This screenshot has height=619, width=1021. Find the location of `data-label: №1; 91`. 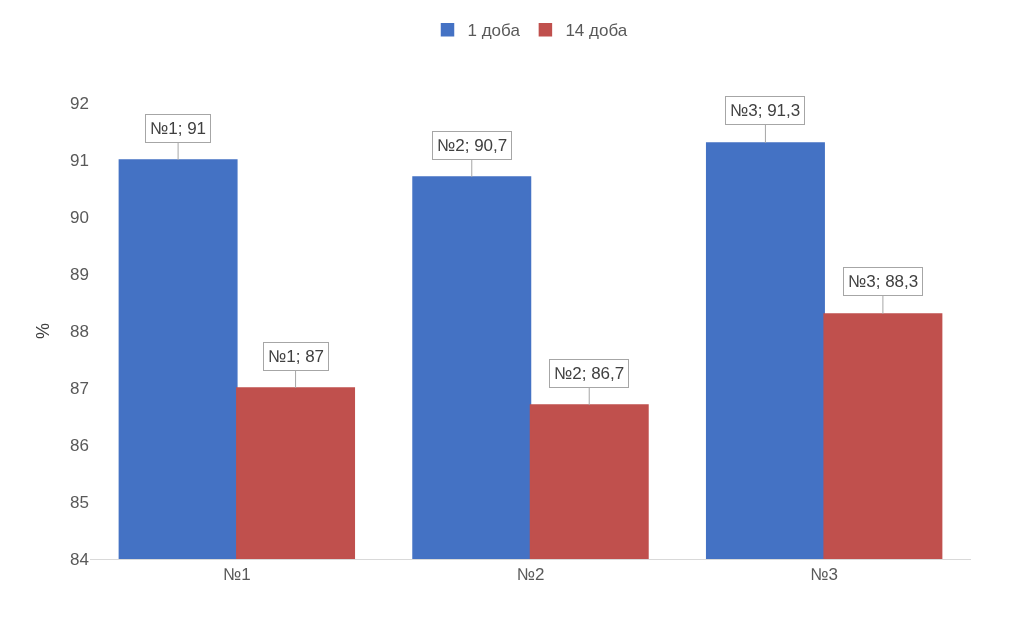

data-label: №1; 91 is located at coordinates (178, 128).